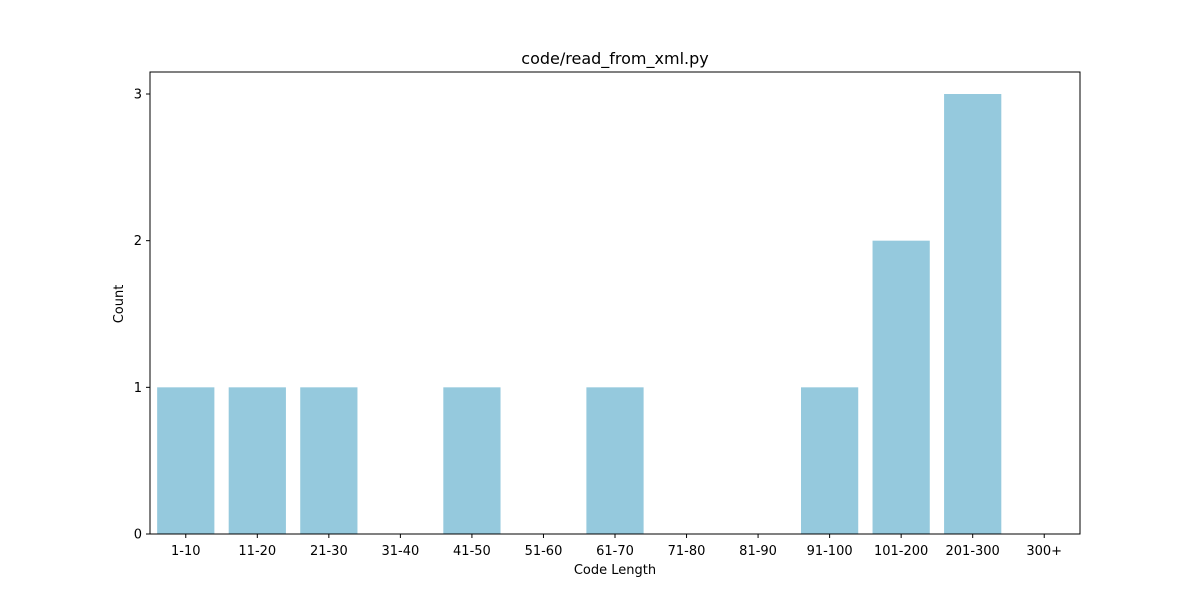 Image resolution: width=1200 pixels, height=604 pixels. Describe the element at coordinates (400, 551) in the screenshot. I see `x-tick-label: 31-40` at that location.